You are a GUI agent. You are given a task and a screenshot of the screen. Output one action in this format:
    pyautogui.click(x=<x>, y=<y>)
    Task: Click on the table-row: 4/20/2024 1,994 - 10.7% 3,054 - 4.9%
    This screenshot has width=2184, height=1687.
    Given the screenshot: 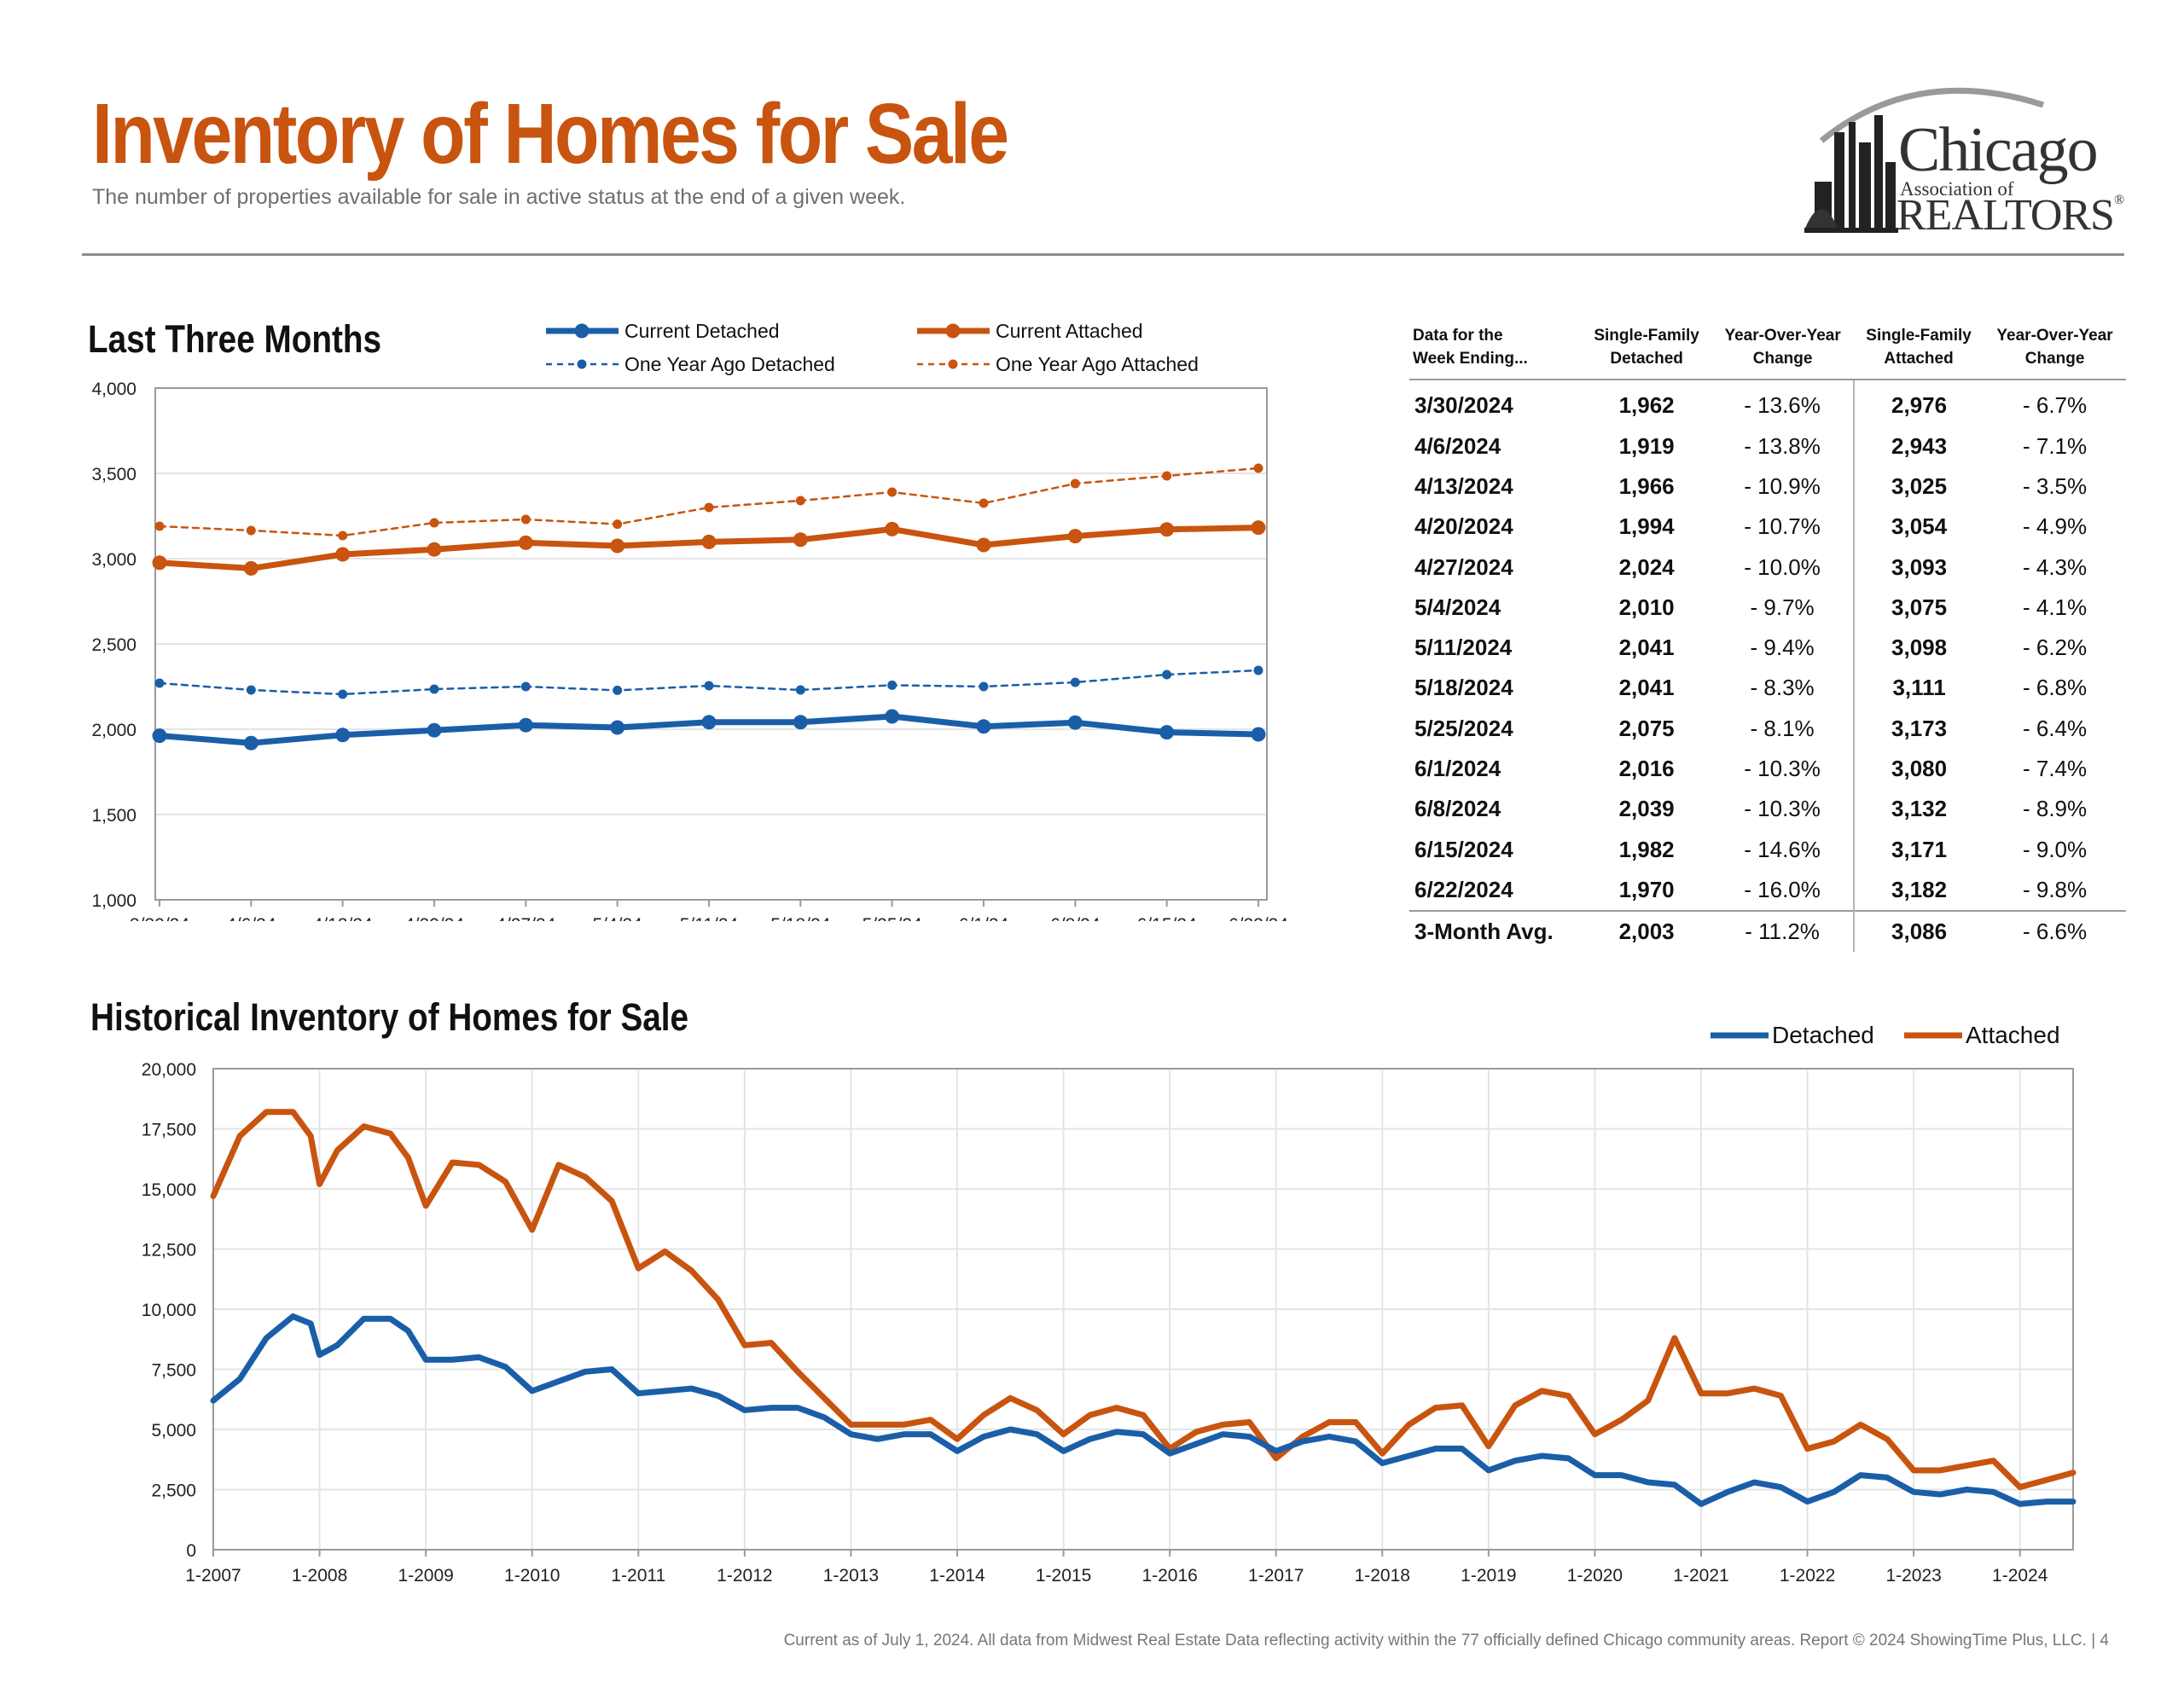 What is the action you would take?
    pyautogui.click(x=1768, y=527)
    